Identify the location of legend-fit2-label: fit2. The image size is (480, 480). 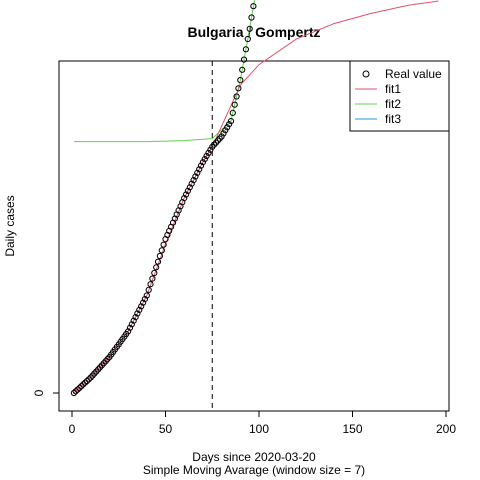
(393, 104).